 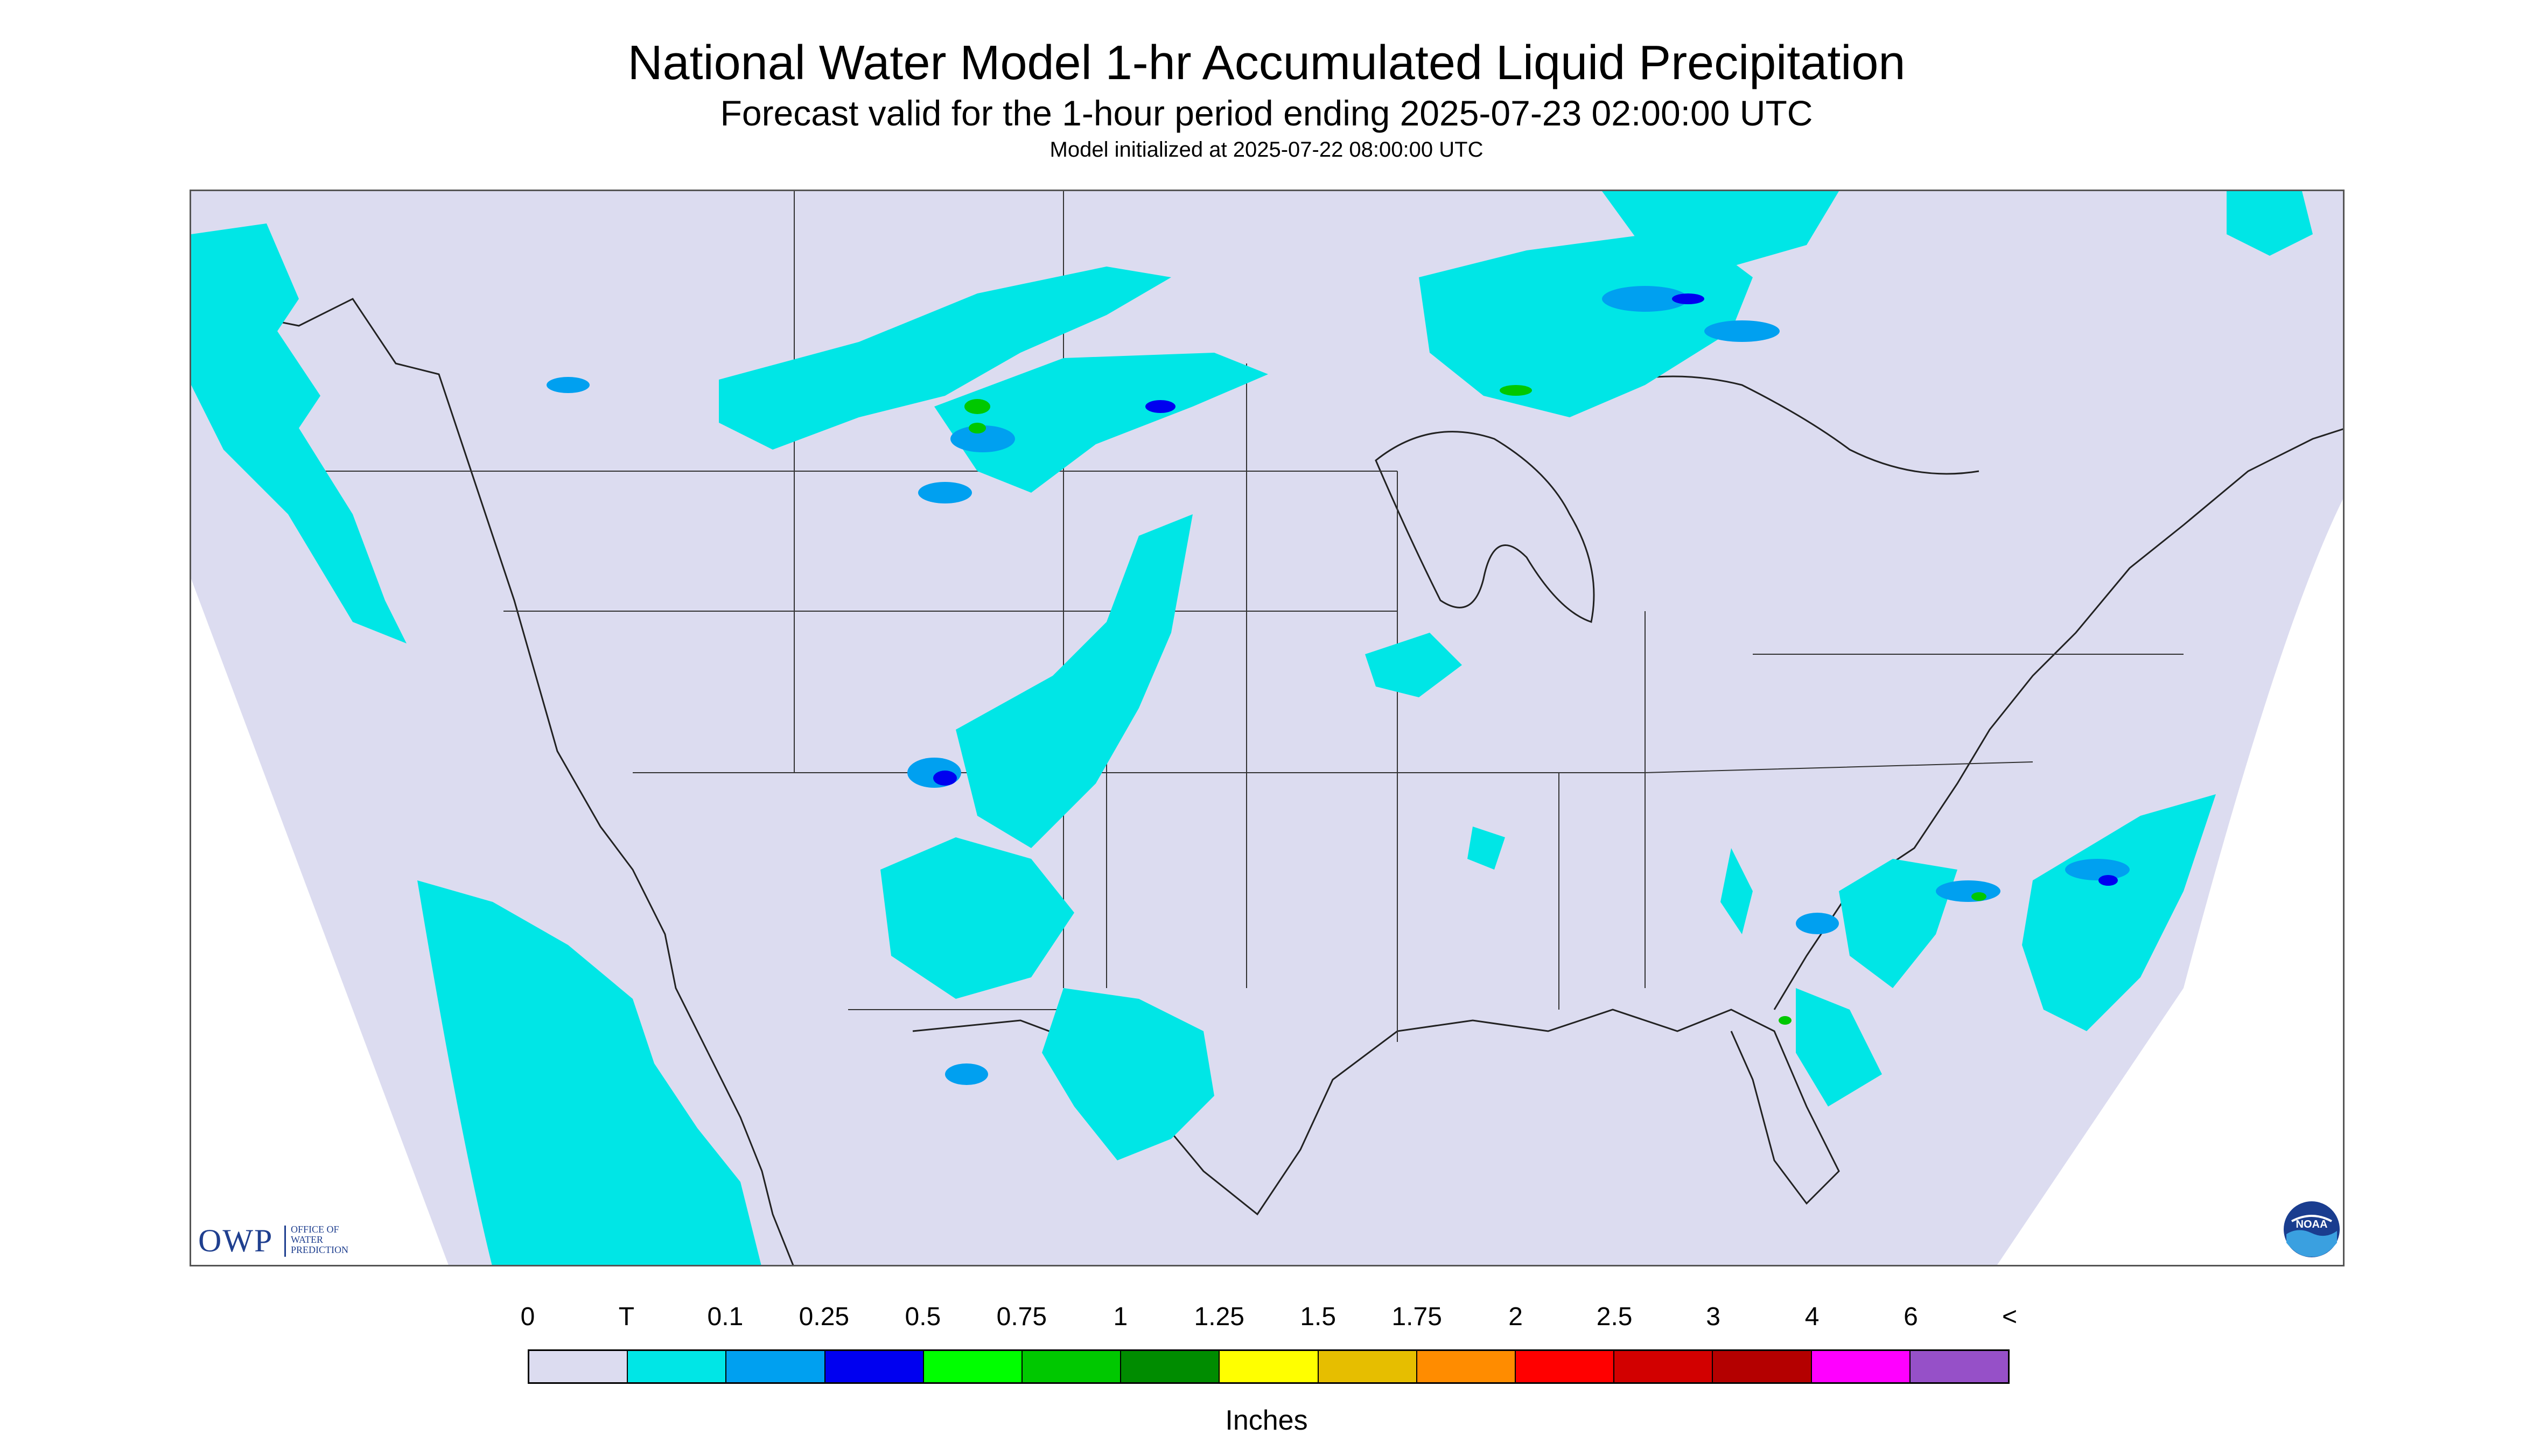 What do you see at coordinates (1266, 1420) in the screenshot?
I see `legend-unit-label: Inches` at bounding box center [1266, 1420].